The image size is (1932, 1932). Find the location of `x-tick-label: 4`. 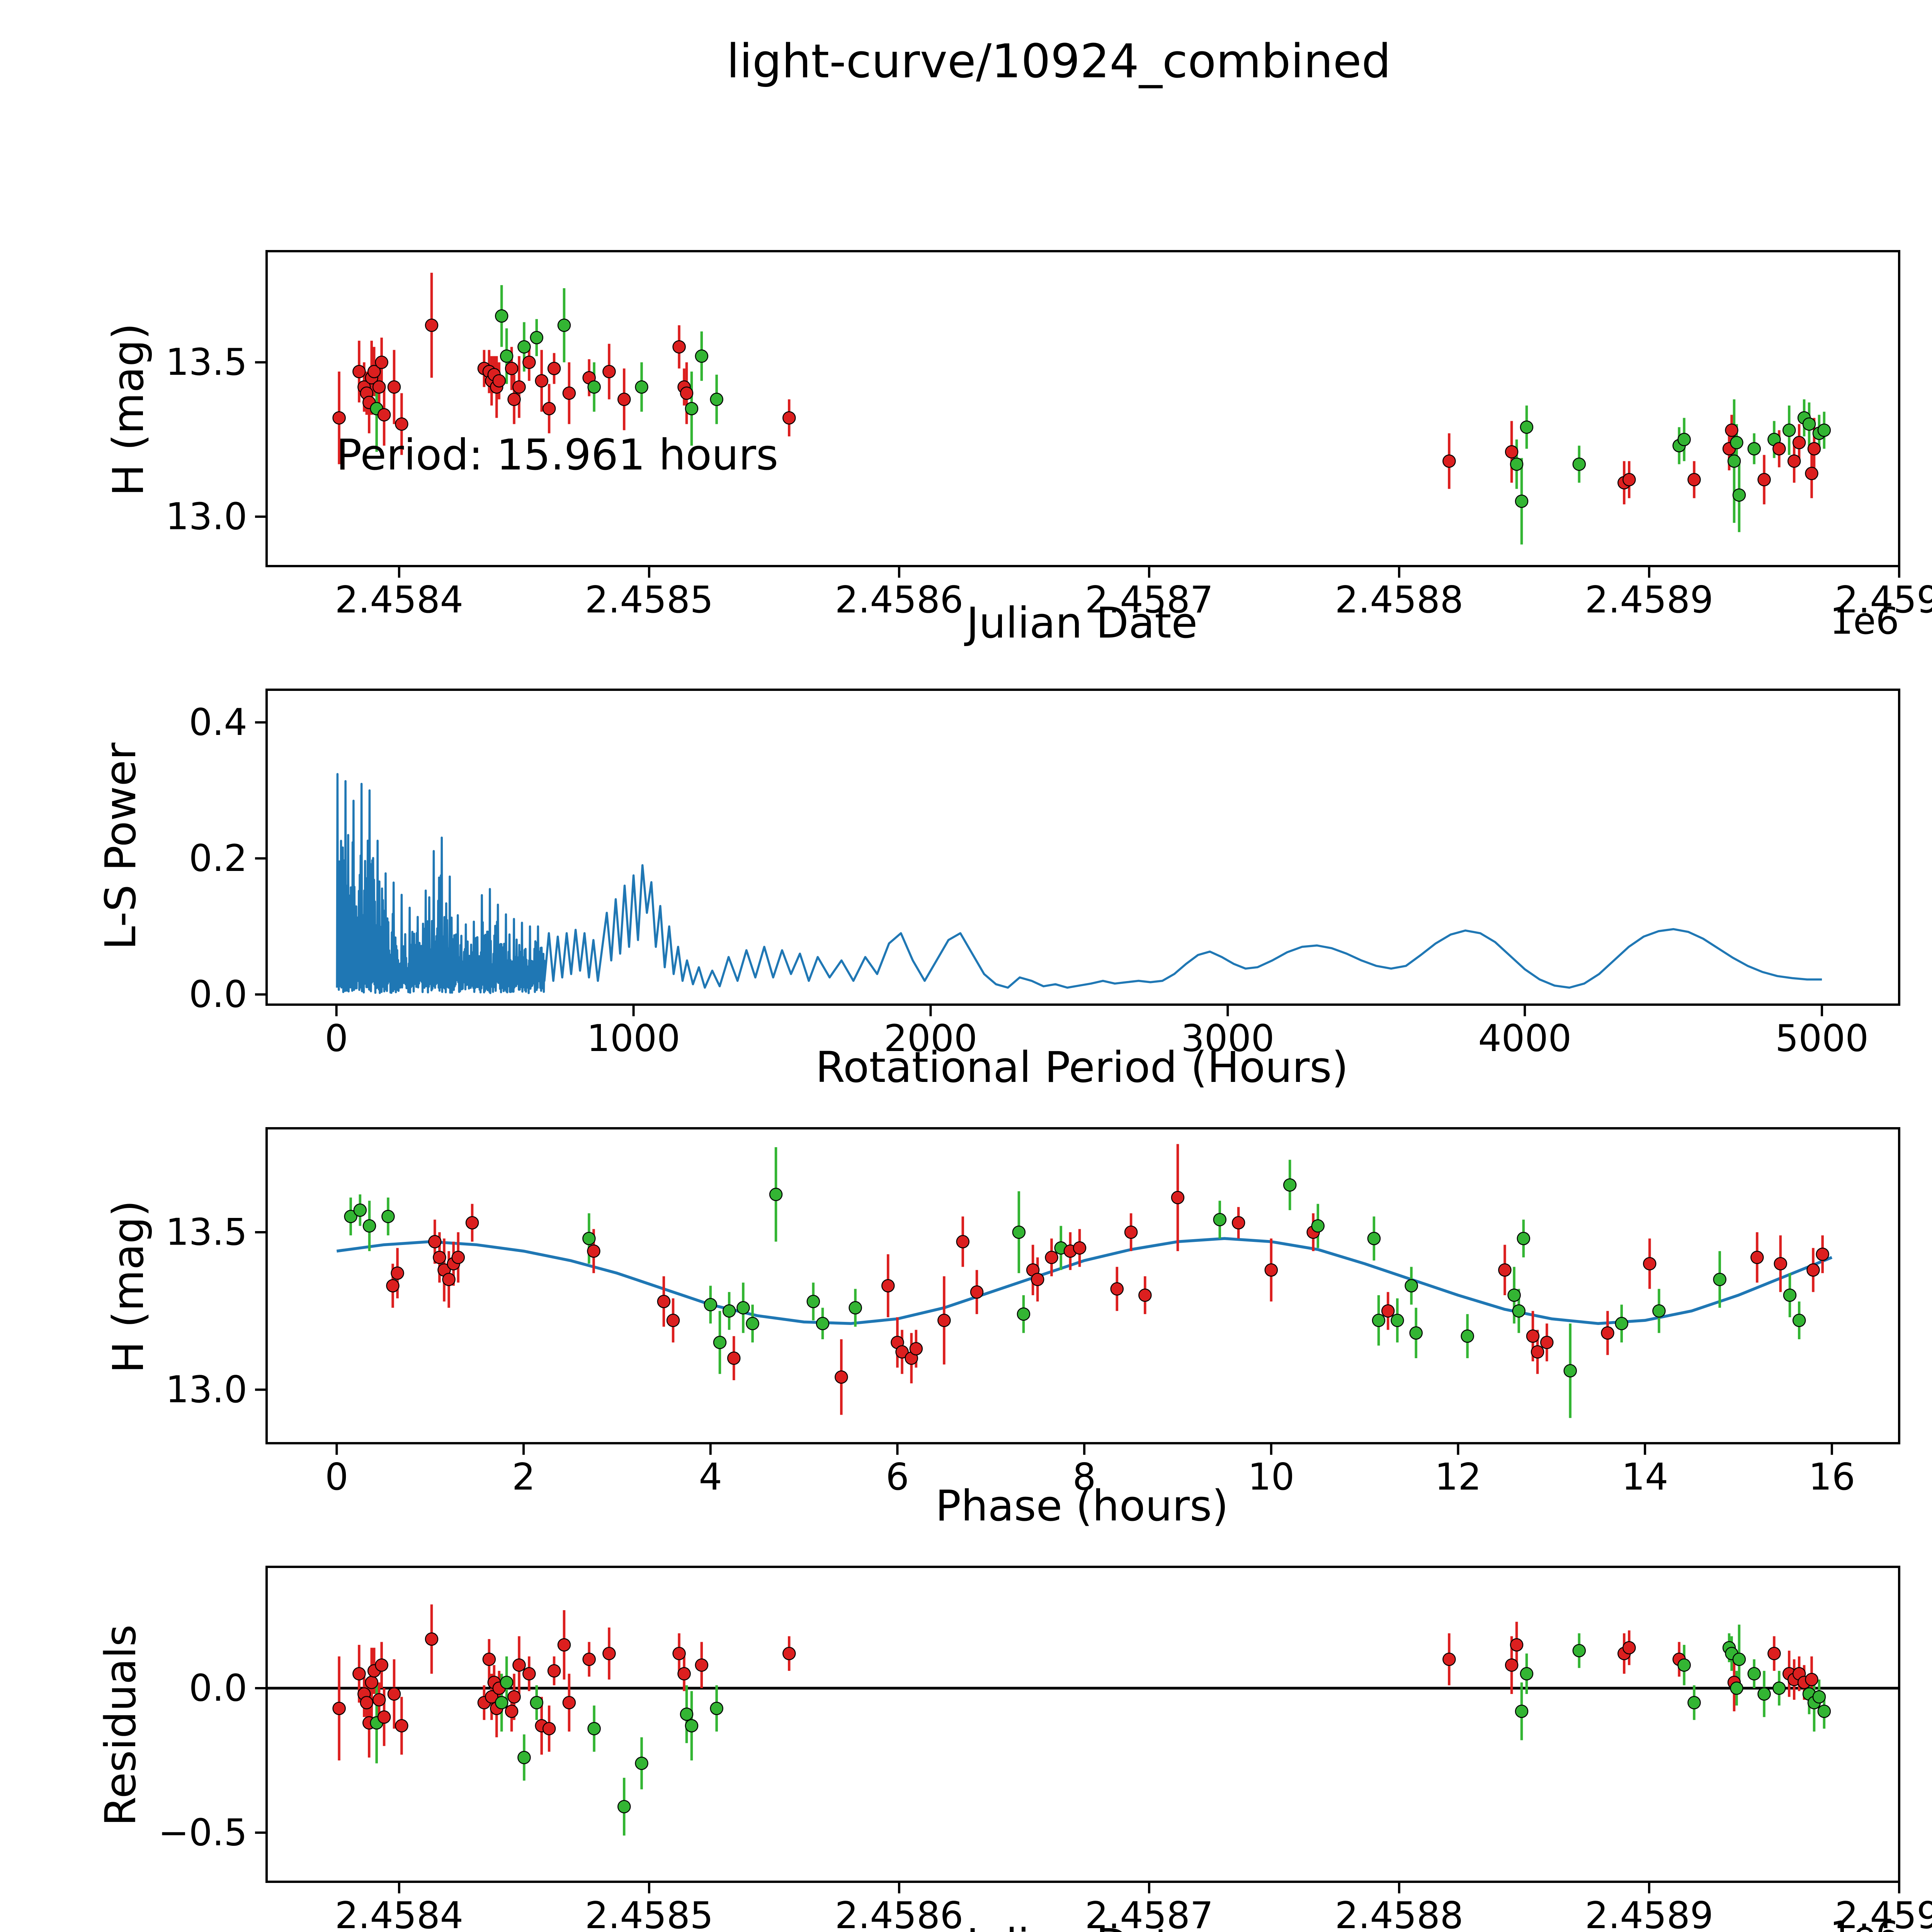

x-tick-label: 4 is located at coordinates (710, 1477).